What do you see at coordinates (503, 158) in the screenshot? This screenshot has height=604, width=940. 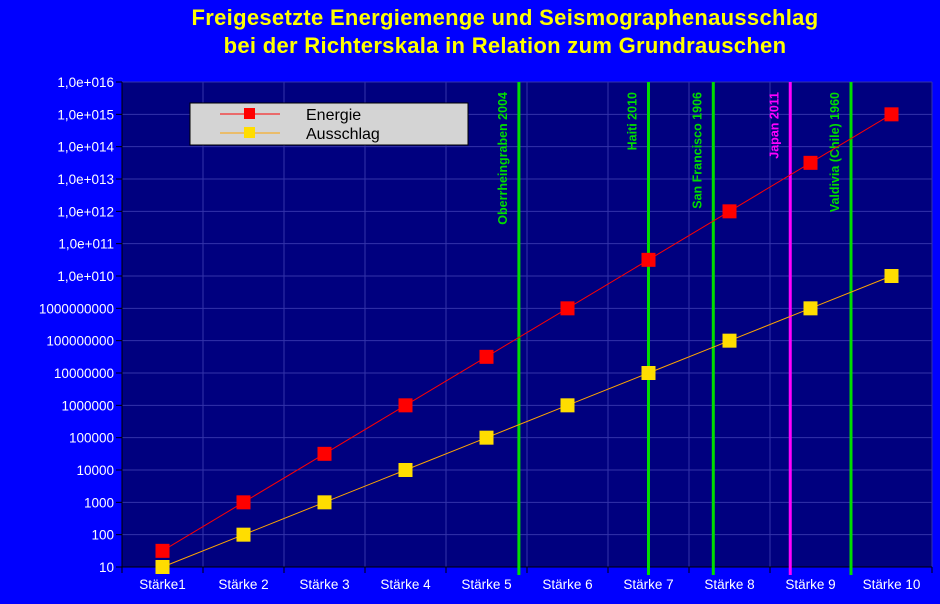 I see `event-label-1: Oberrheingraben 2004` at bounding box center [503, 158].